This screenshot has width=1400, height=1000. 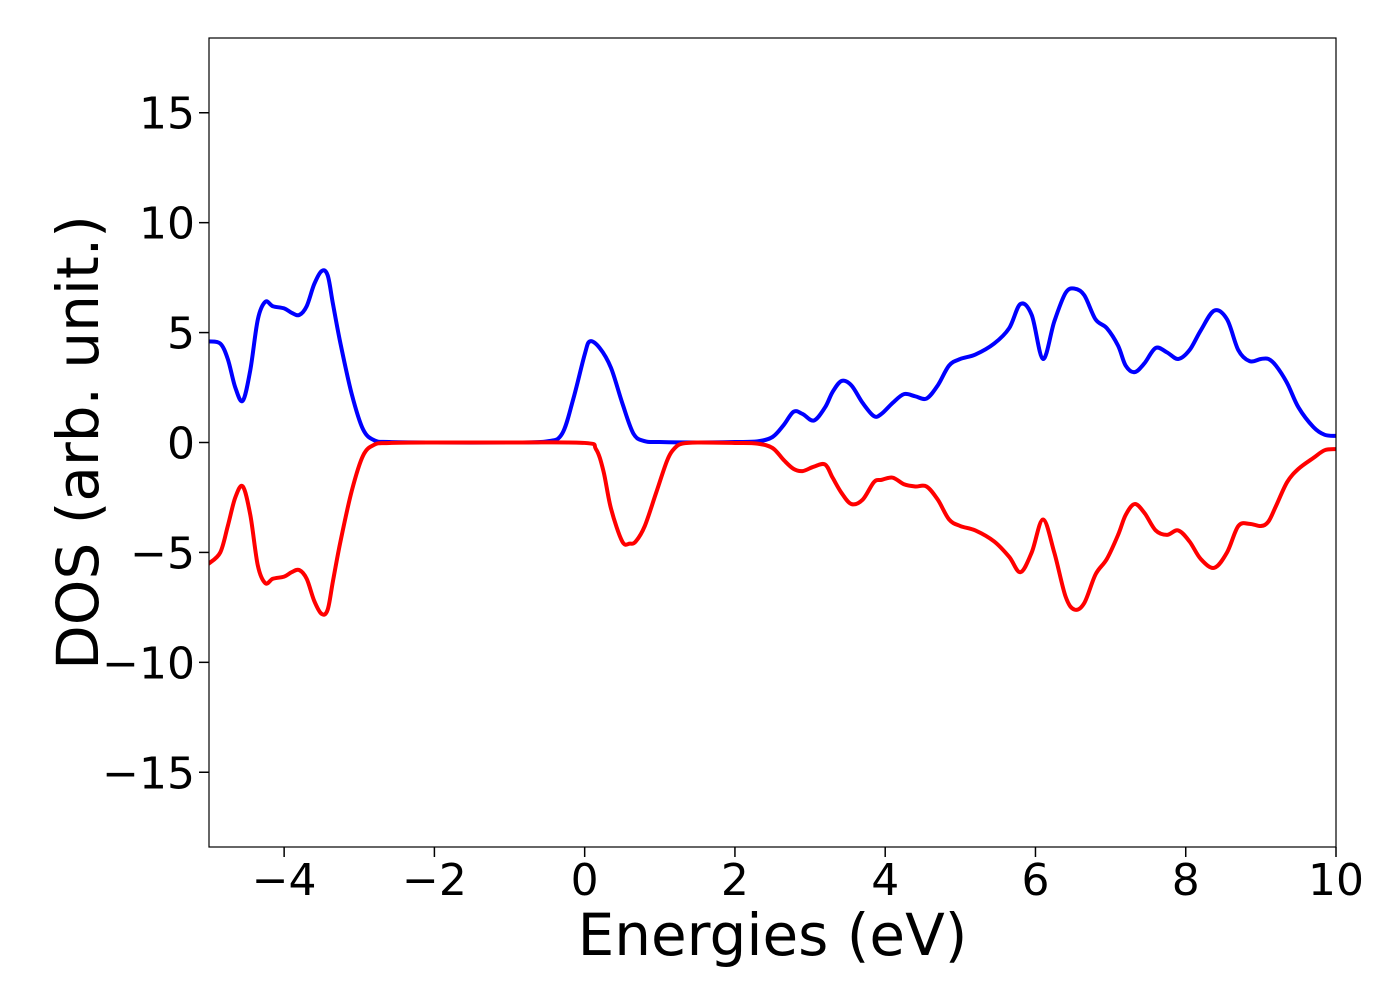 What do you see at coordinates (585, 880) in the screenshot?
I see `x-tick-label: 0` at bounding box center [585, 880].